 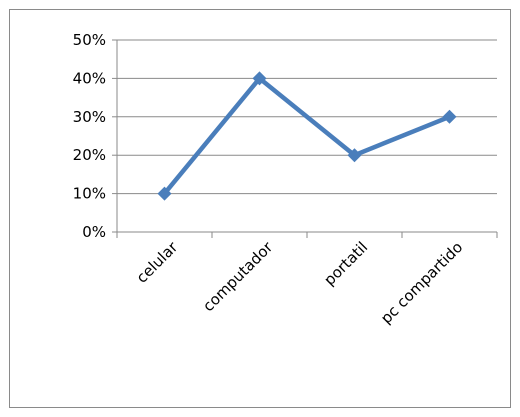 What do you see at coordinates (94, 232) in the screenshot?
I see `y-tick-label: 0%` at bounding box center [94, 232].